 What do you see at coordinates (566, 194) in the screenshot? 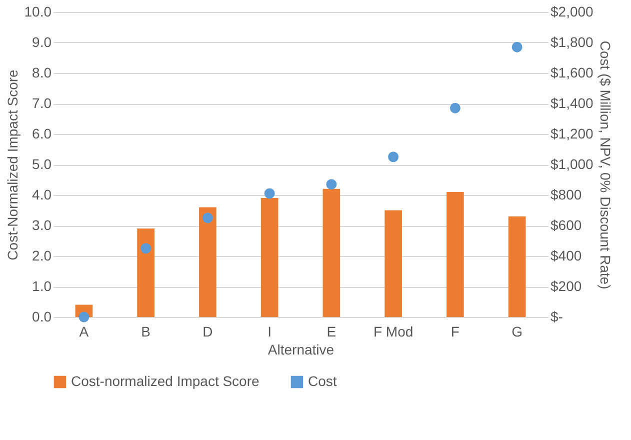
I see `y2-tick-label: $800` at bounding box center [566, 194].